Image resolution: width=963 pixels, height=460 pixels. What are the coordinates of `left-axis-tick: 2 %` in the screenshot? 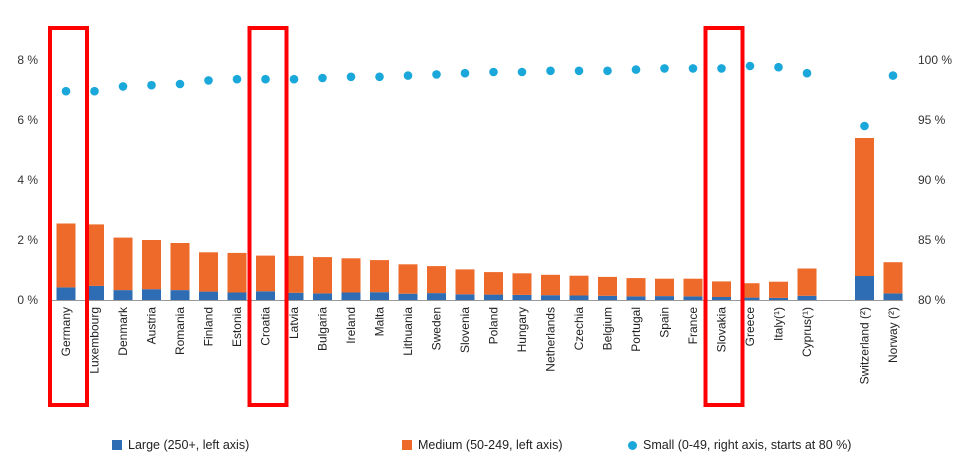 It's located at (27, 240).